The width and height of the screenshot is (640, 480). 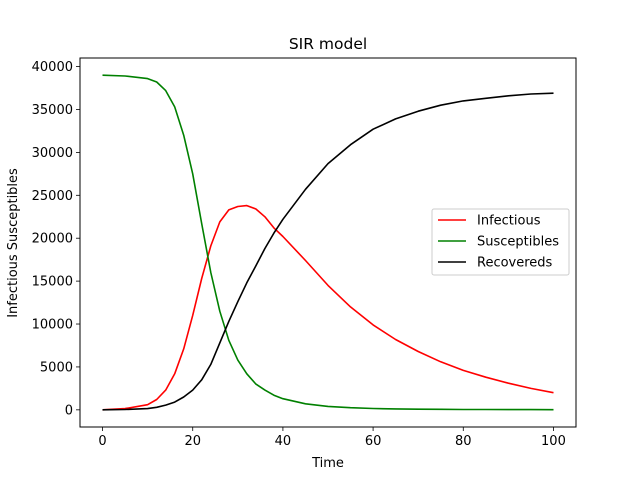 What do you see at coordinates (328, 44) in the screenshot?
I see `chart-title: SIR model` at bounding box center [328, 44].